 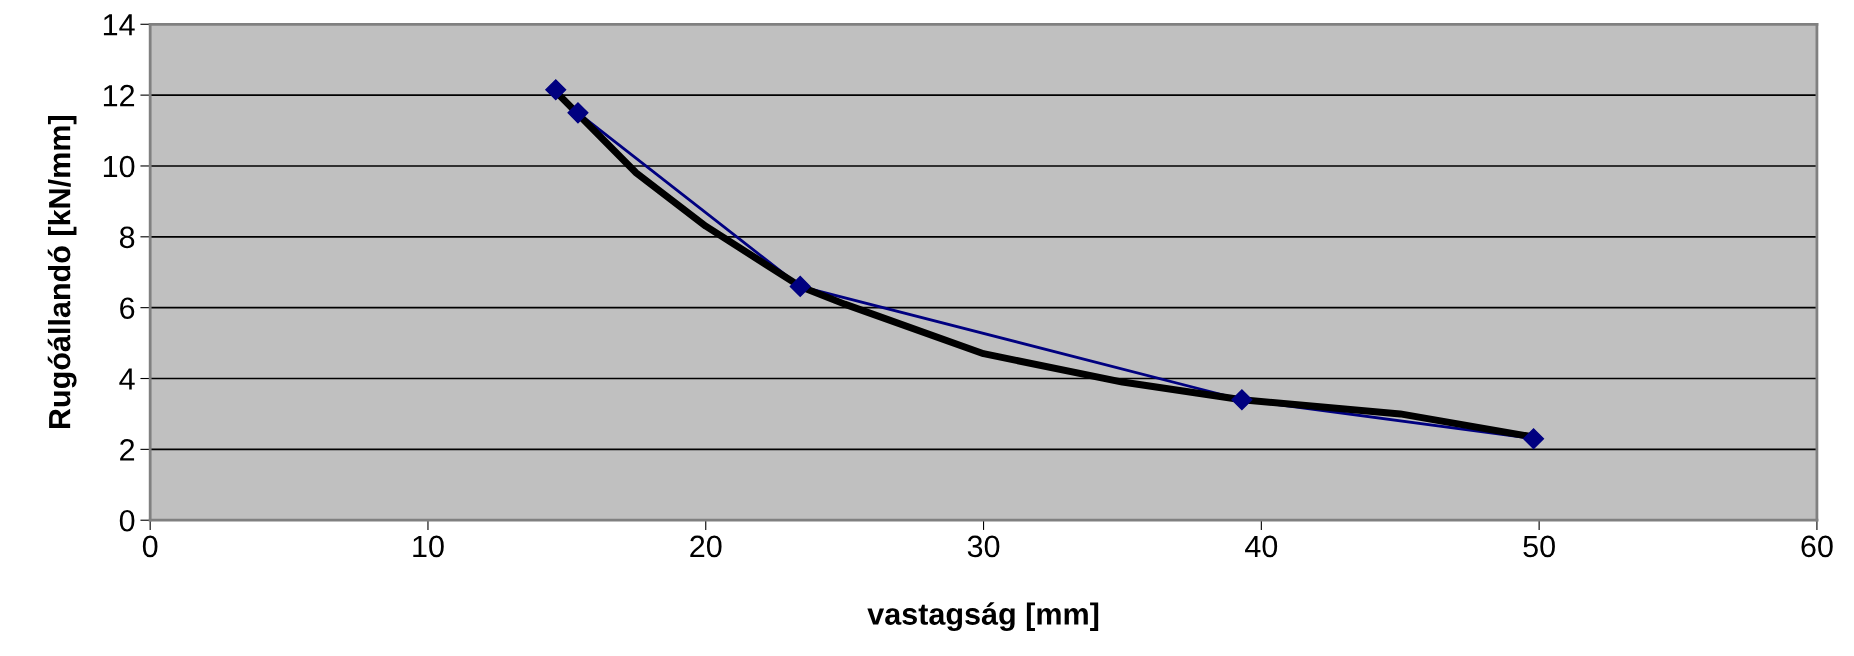 I want to click on x-tick-label: 30, so click(x=983, y=546).